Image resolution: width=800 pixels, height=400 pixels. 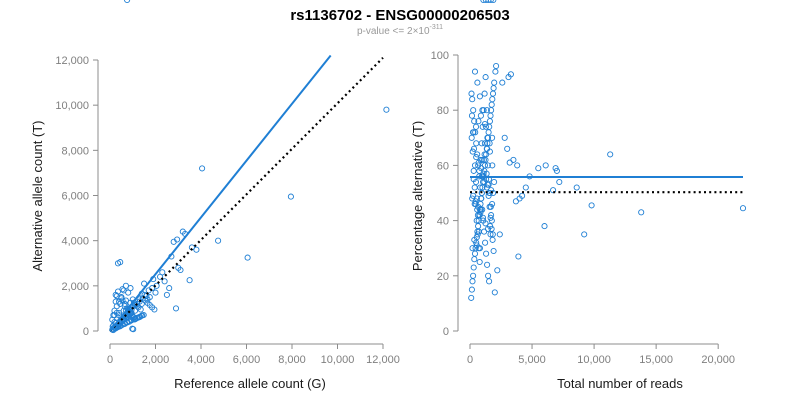 What do you see at coordinates (72, 106) in the screenshot?
I see `y-tick-label: 10,000` at bounding box center [72, 106].